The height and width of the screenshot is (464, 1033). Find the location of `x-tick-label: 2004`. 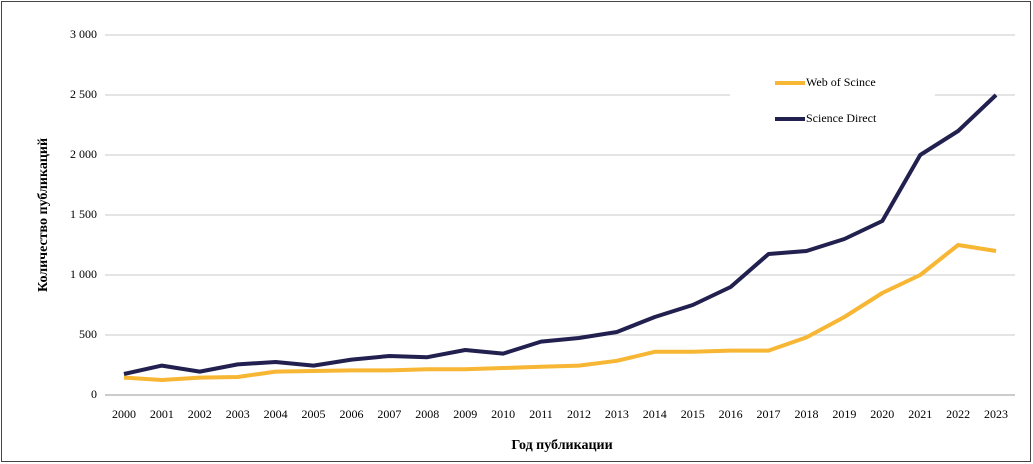

x-tick-label: 2004 is located at coordinates (276, 414).